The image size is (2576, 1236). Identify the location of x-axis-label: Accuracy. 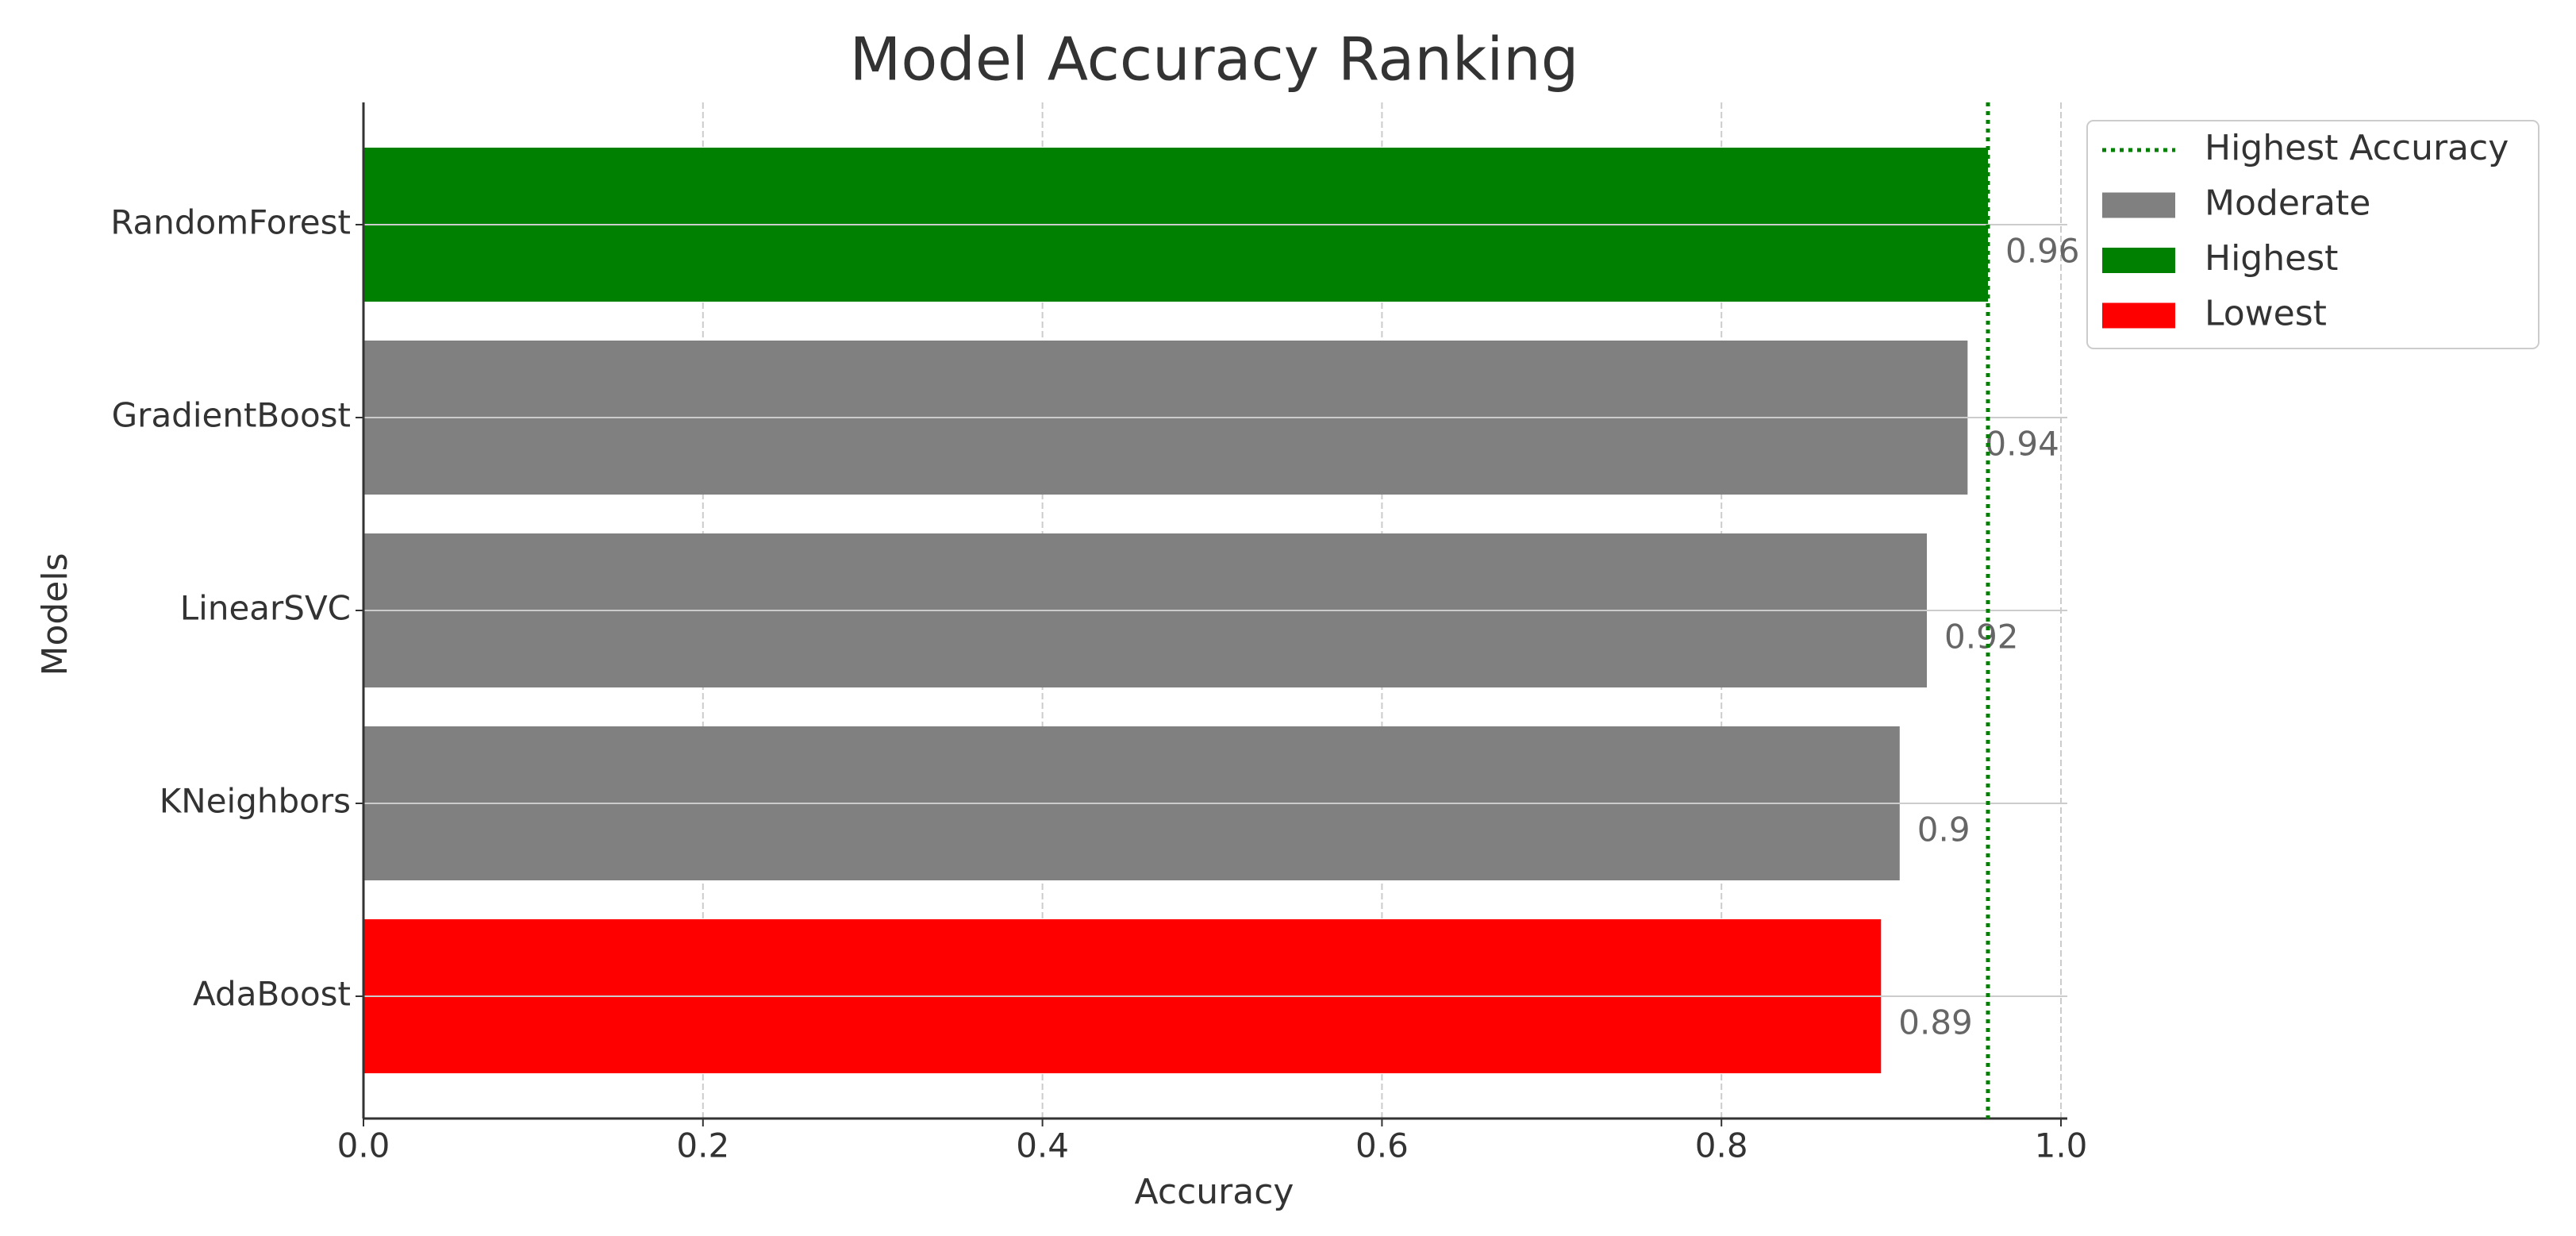
(1214, 1192).